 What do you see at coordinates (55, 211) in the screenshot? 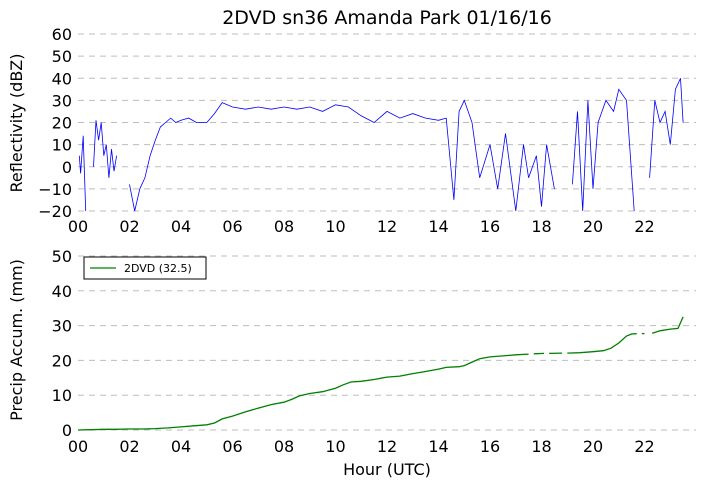
I see `y-tick-label: −20` at bounding box center [55, 211].